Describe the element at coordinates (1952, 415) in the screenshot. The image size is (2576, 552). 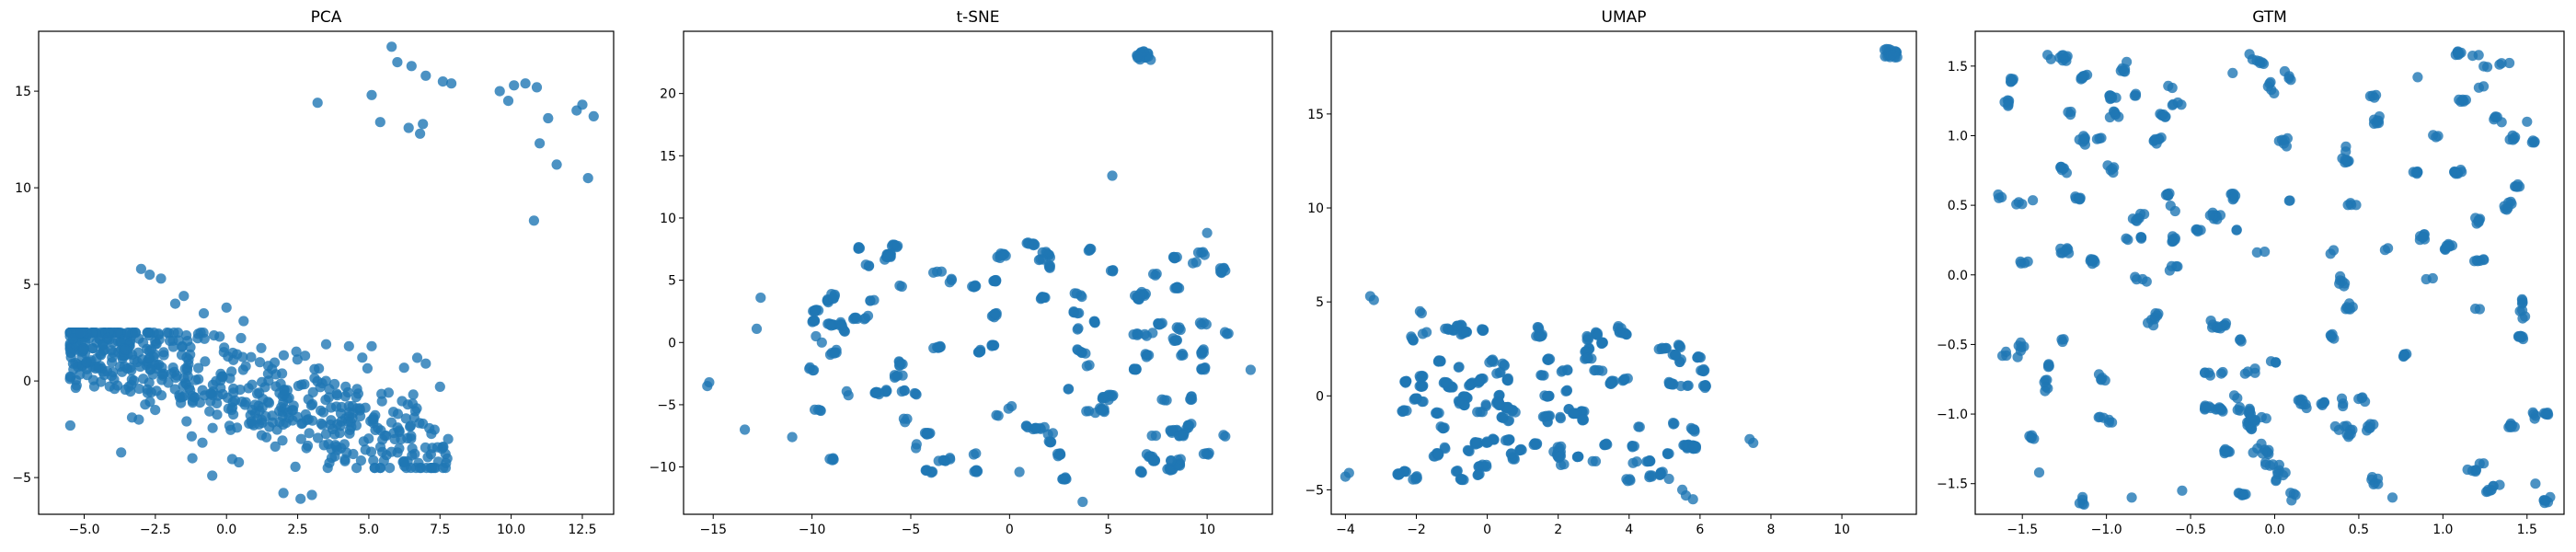
I see `y-tick-label: −1.0` at that location.